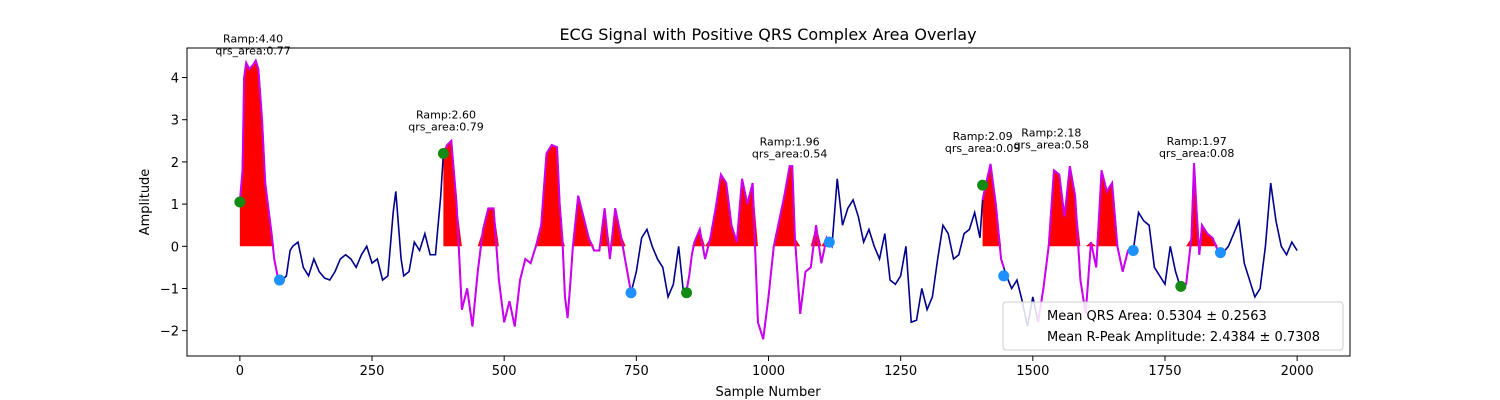 This screenshot has width=1500, height=400. I want to click on peak-annotation-qrs-area-3: qrs_area:0.09, so click(982, 148).